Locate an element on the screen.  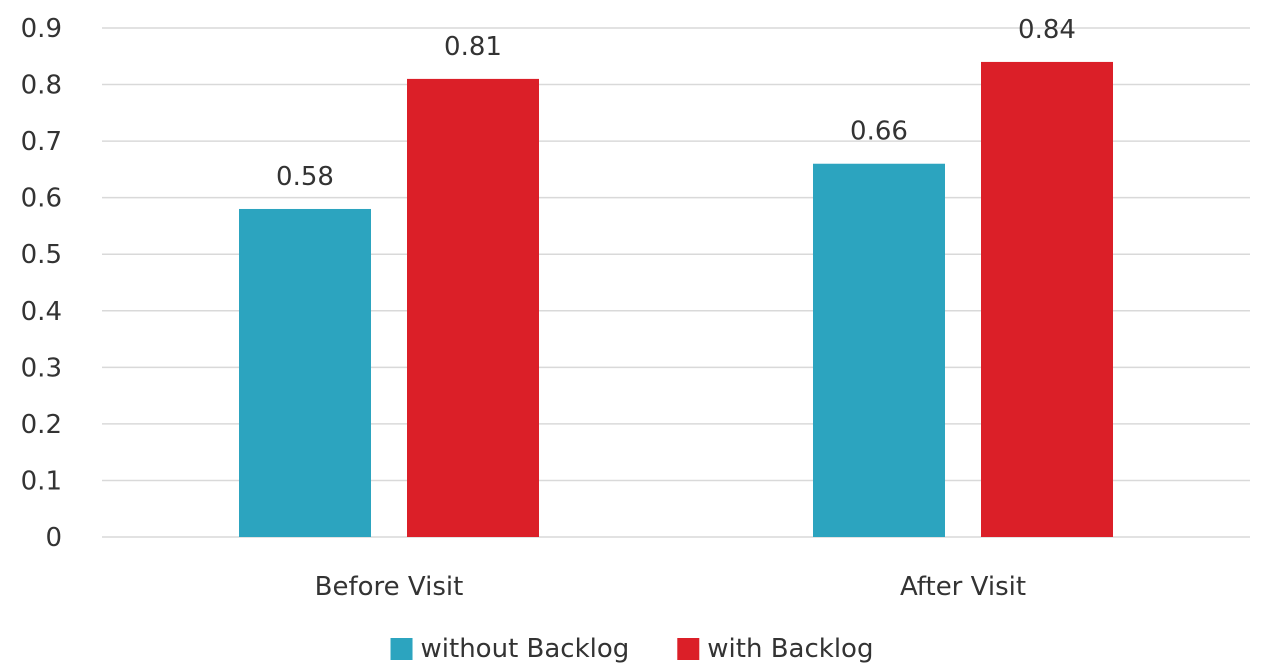
data-label-0-1: 0.66 is located at coordinates (879, 132).